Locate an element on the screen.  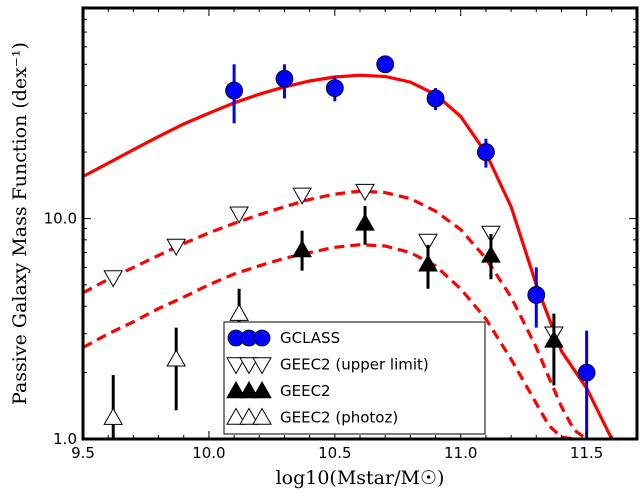
x-tick-label: 10.0 is located at coordinates (208, 453).